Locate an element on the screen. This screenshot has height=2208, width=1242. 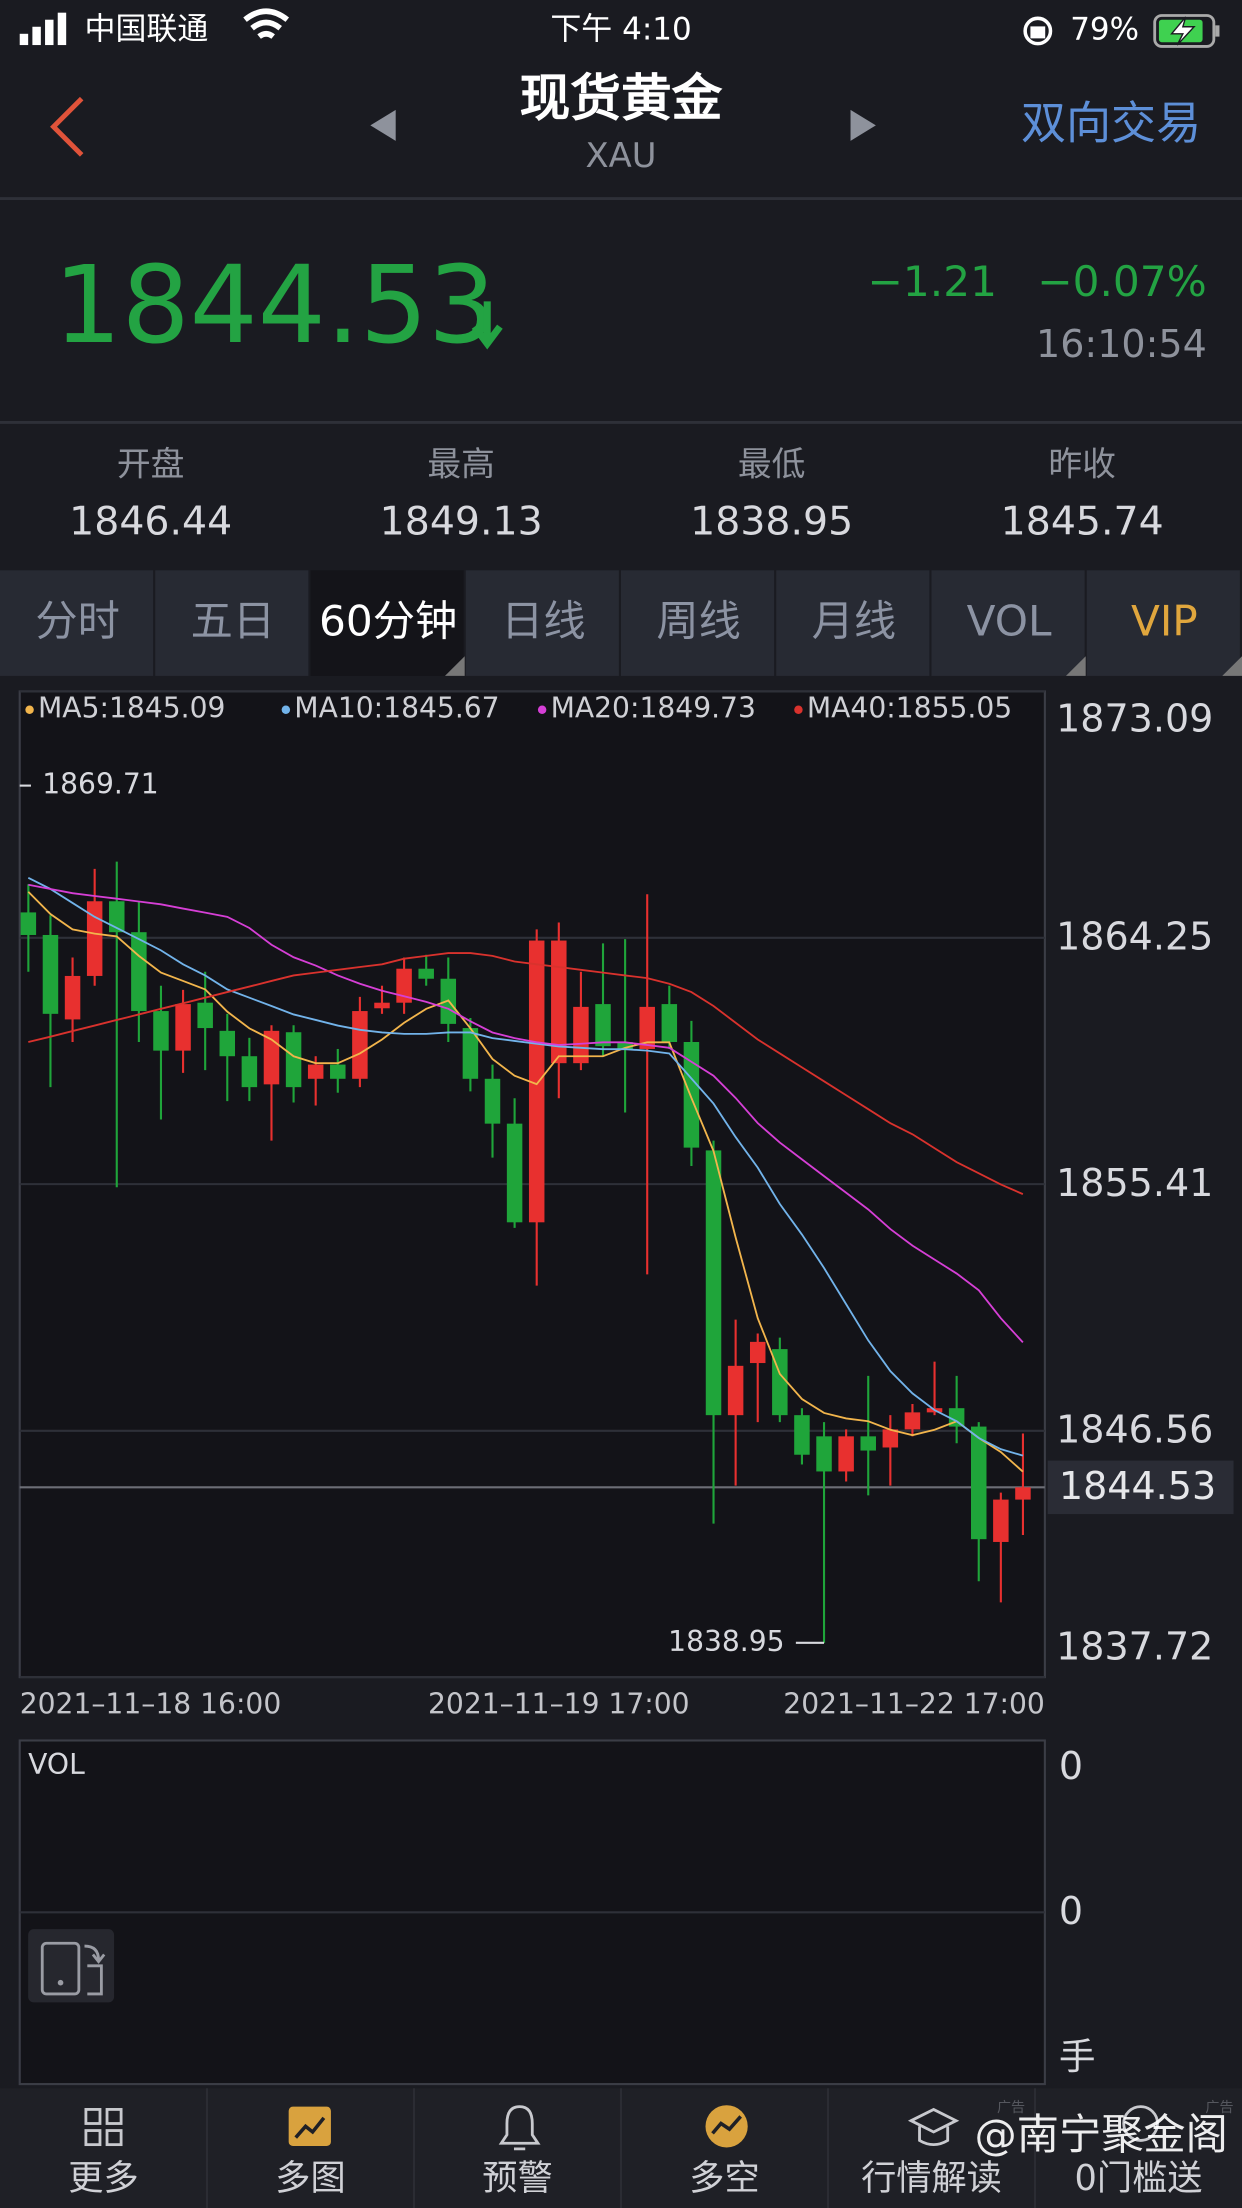
stat-label: 最低 is located at coordinates (772, 464).